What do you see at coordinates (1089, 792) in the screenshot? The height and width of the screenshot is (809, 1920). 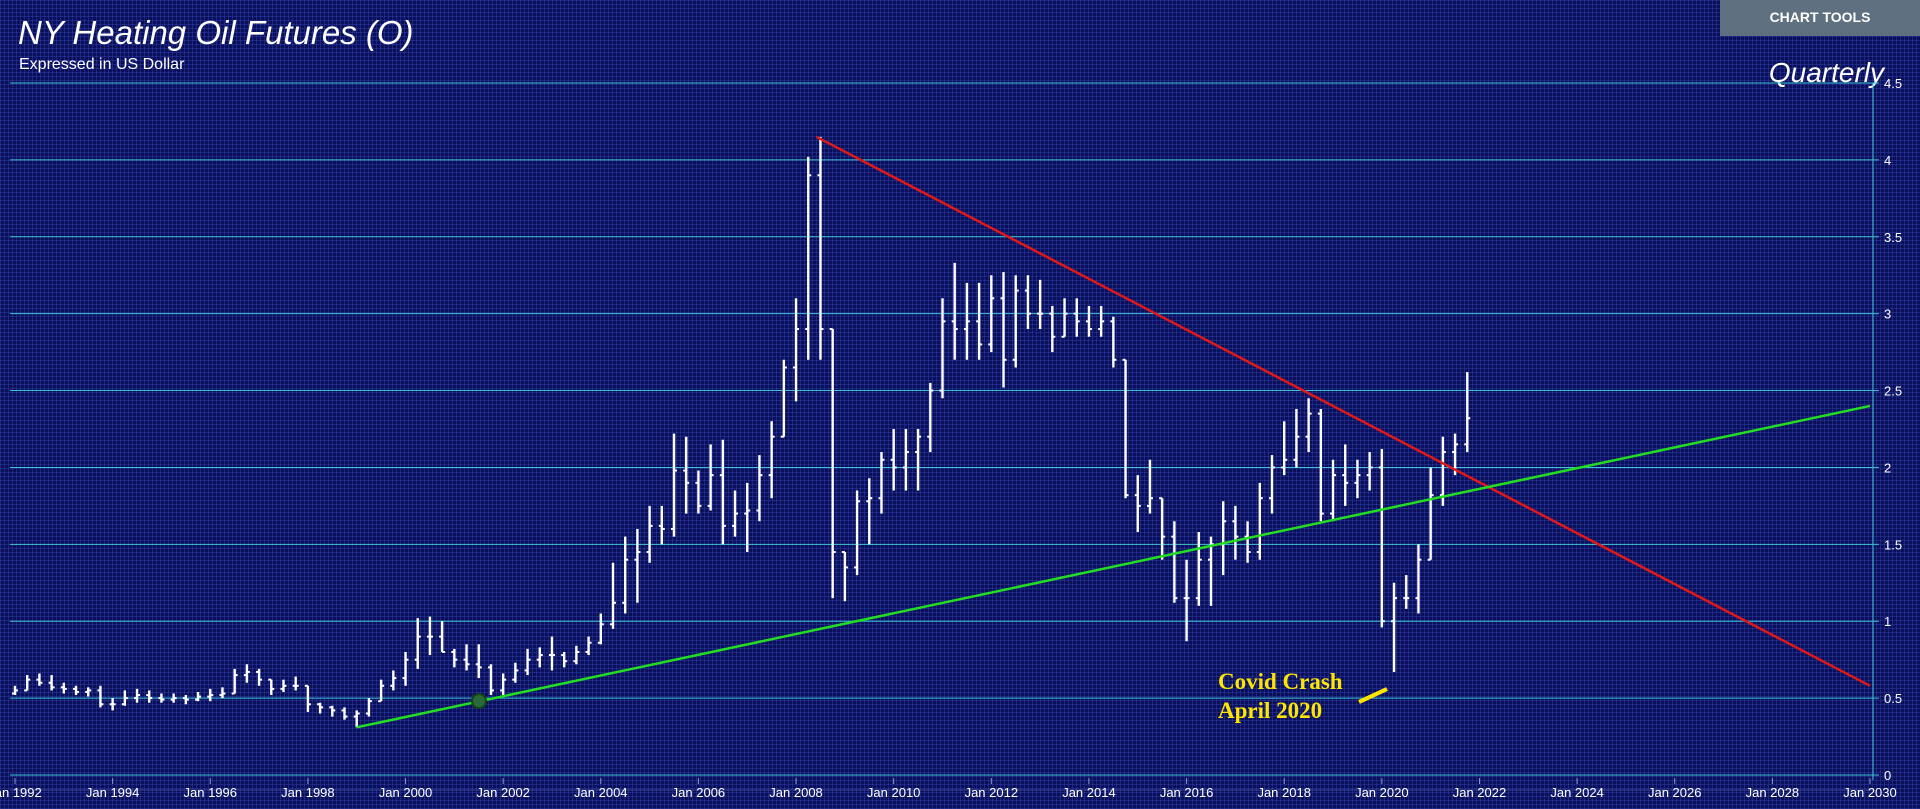 I see `x-tick-label: Jan 2014` at bounding box center [1089, 792].